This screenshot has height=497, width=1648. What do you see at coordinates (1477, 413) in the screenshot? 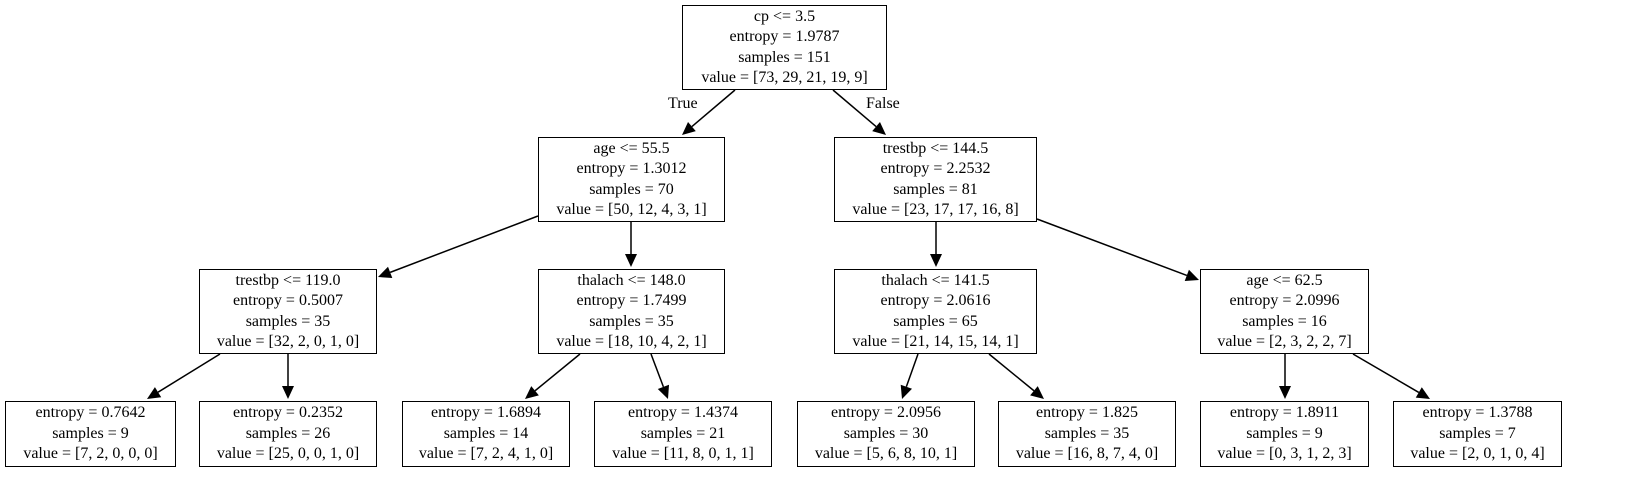
I see `node-line: entropy = 1.3788` at bounding box center [1477, 413].